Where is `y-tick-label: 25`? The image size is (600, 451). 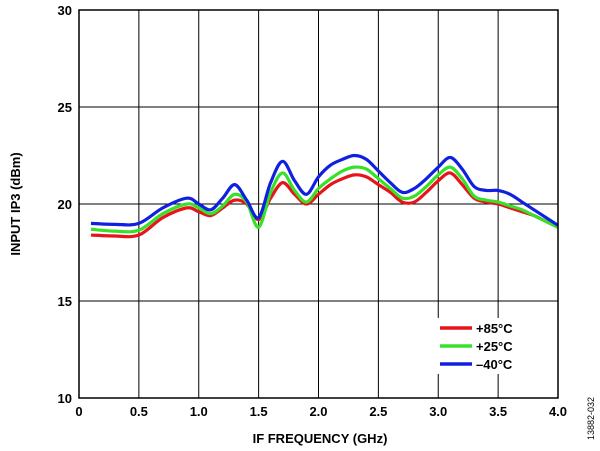
y-tick-label: 25 is located at coordinates (65, 107).